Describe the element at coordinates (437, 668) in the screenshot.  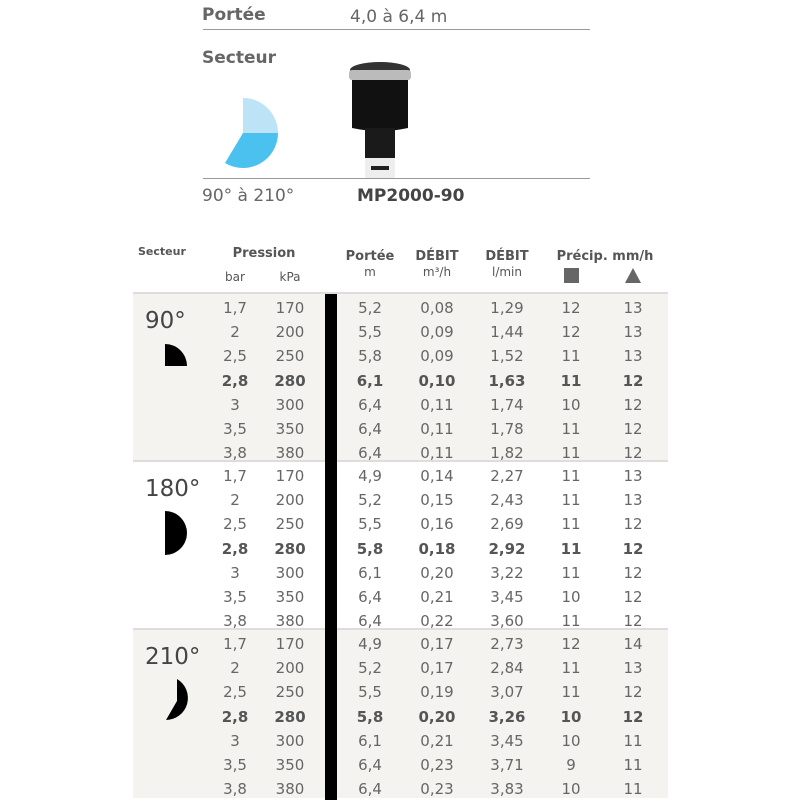
I see `table-cell: 0,17` at that location.